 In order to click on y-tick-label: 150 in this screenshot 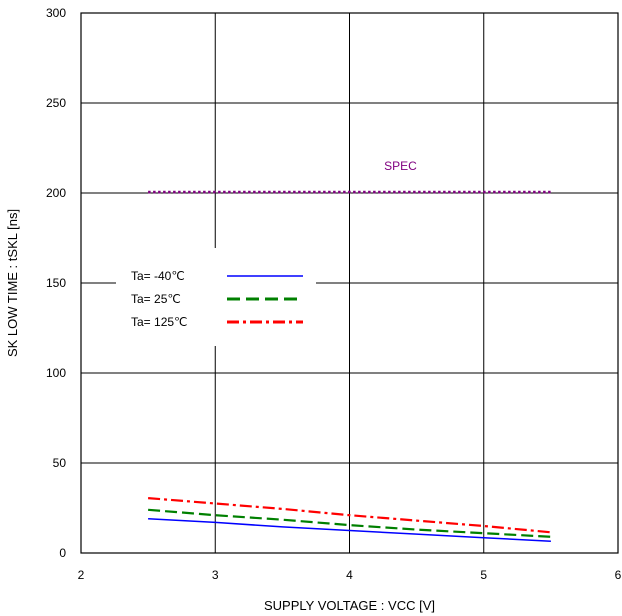, I will do `click(56, 283)`.